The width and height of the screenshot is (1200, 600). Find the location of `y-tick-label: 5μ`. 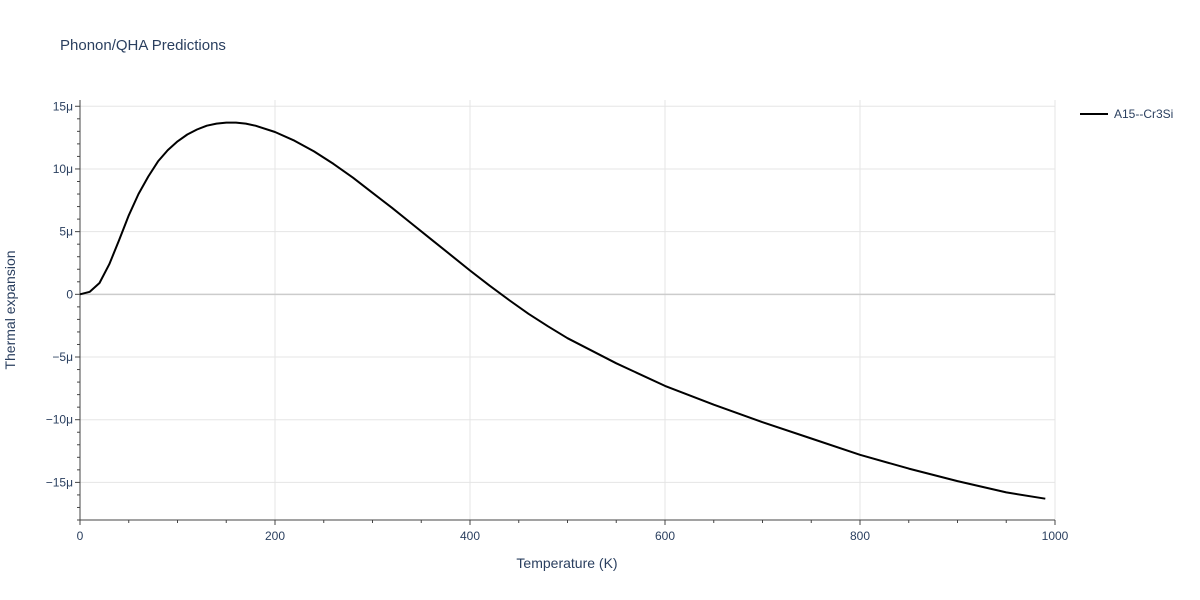

y-tick-label: 5μ is located at coordinates (66, 232).